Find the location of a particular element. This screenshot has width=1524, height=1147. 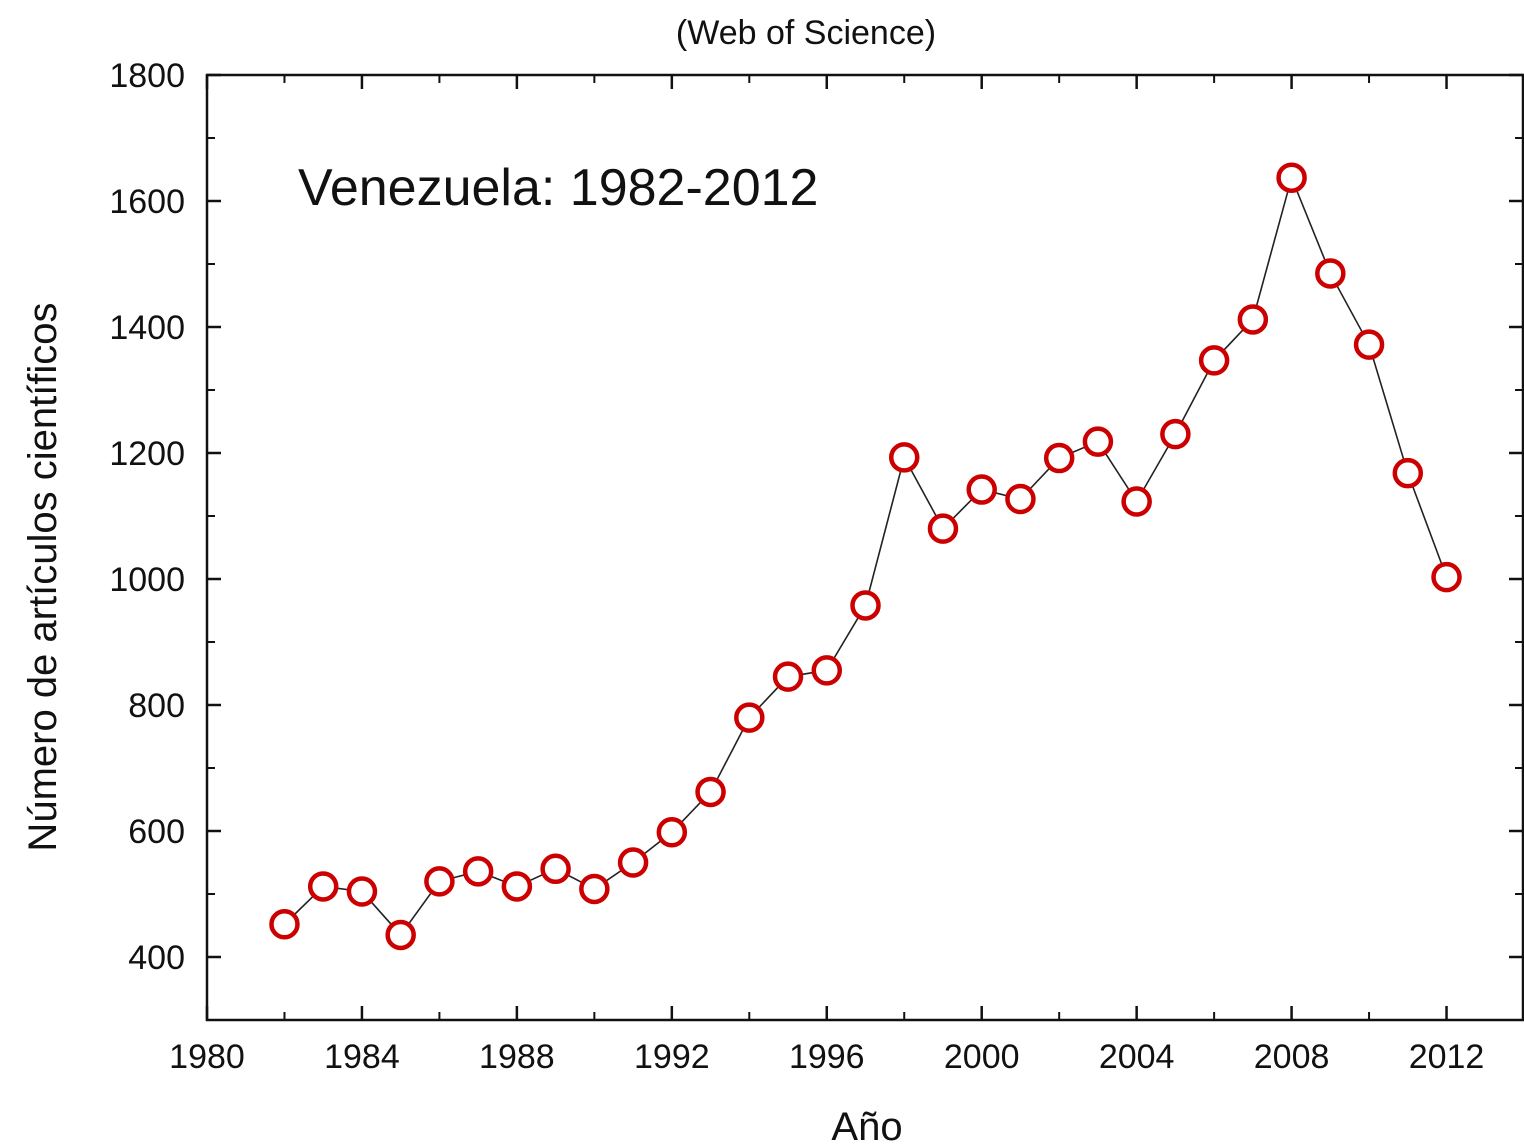

y-tick-label: 400 is located at coordinates (156, 958).